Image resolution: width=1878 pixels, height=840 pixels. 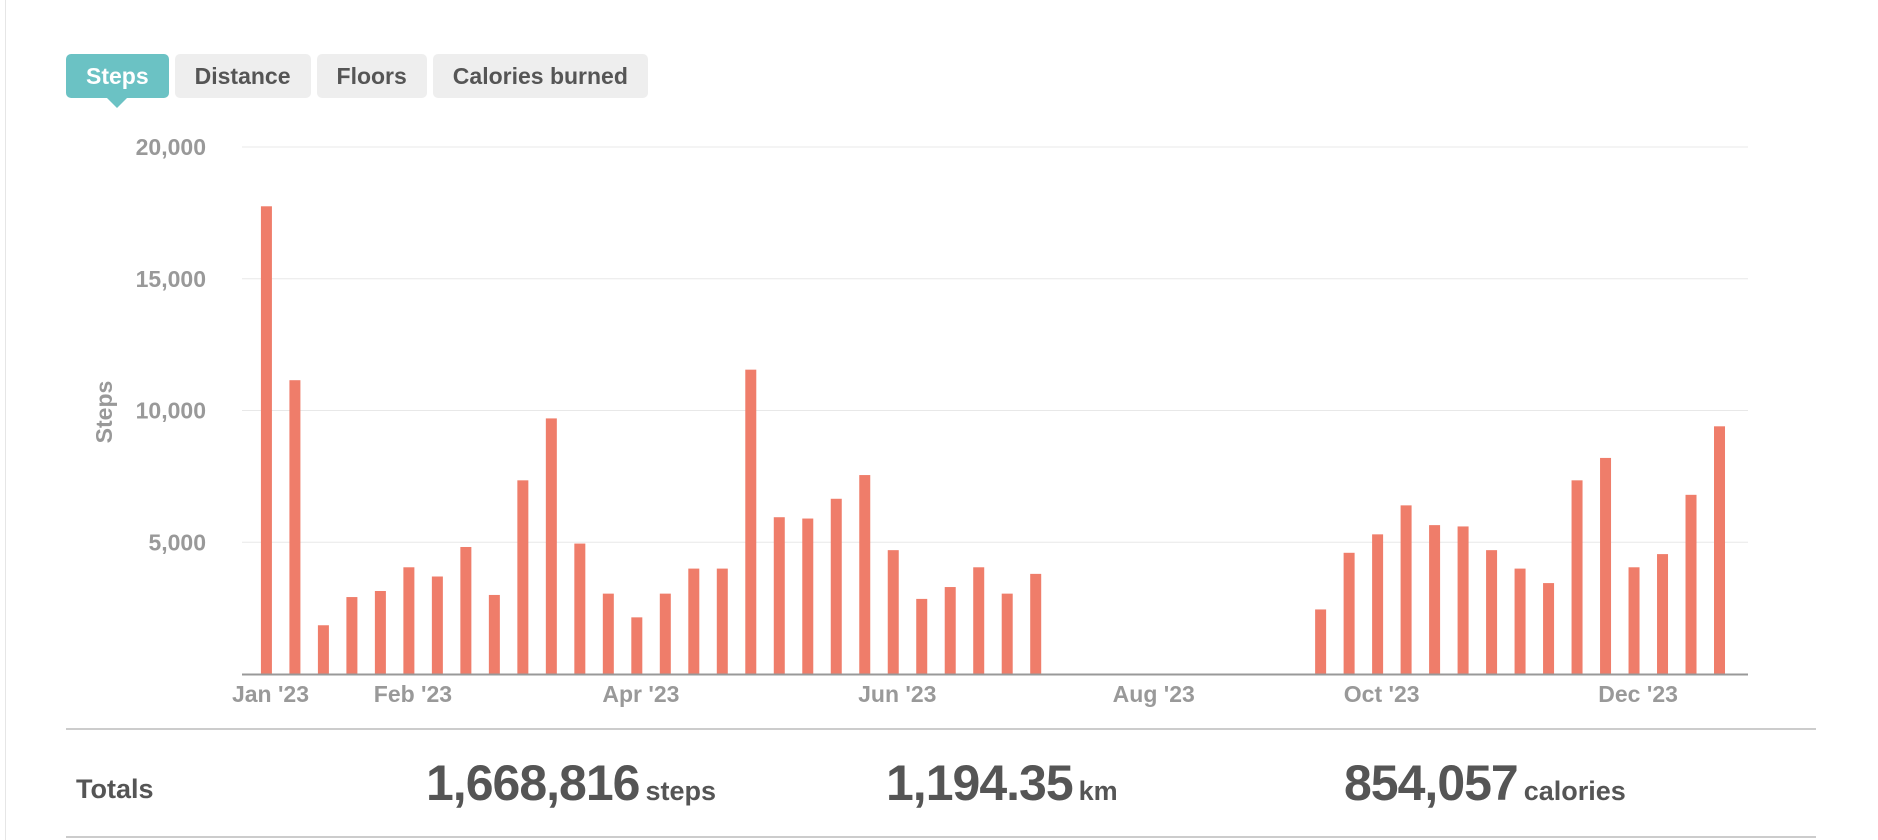 I want to click on total-steps: 1,668,816 steps, so click(x=571, y=783).